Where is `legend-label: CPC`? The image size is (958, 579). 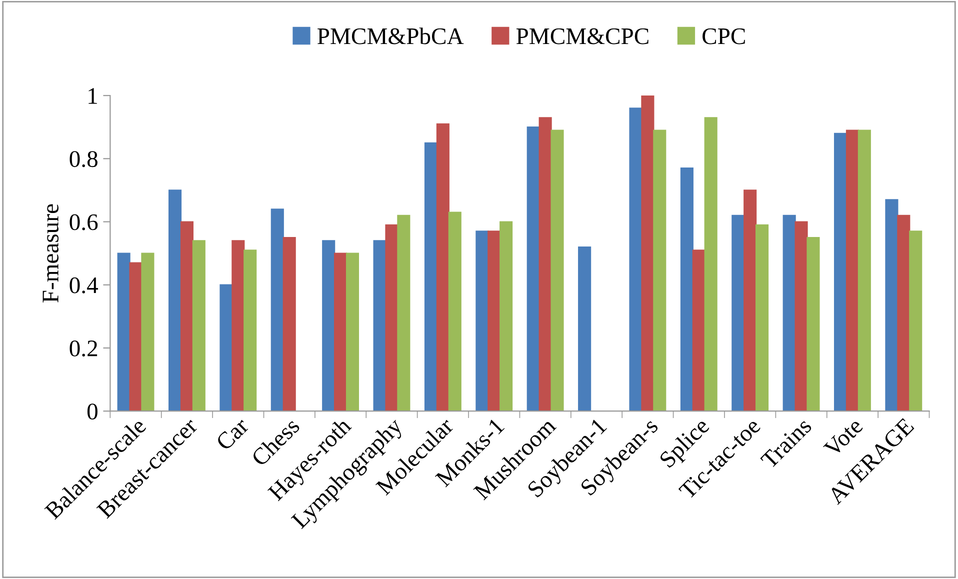
legend-label: CPC is located at coordinates (723, 36).